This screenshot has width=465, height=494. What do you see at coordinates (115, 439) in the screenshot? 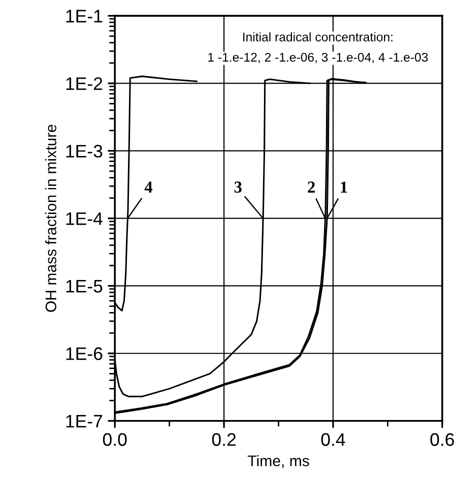
I see `x-tick-label: 0.0` at bounding box center [115, 439].